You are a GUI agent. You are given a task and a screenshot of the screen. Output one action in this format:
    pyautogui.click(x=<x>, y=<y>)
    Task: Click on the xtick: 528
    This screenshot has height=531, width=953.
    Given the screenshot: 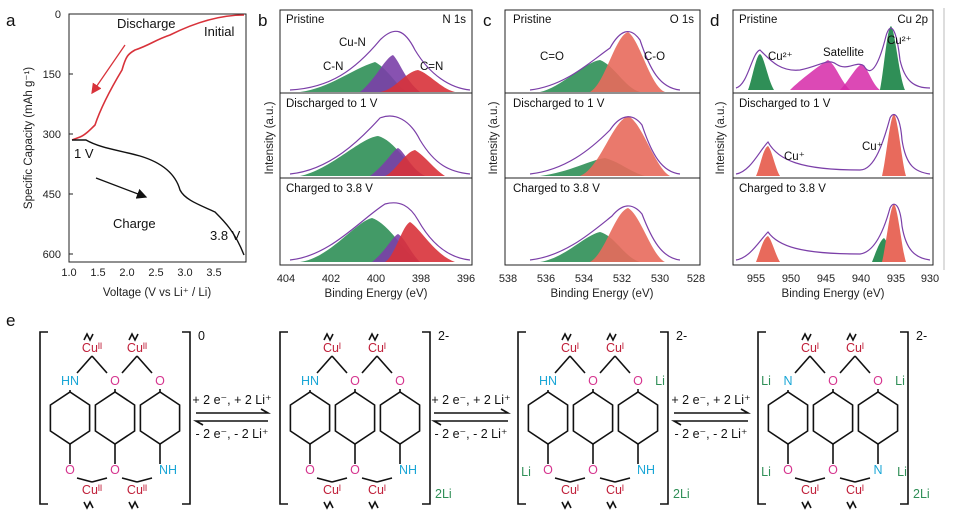 What is the action you would take?
    pyautogui.click(x=696, y=279)
    